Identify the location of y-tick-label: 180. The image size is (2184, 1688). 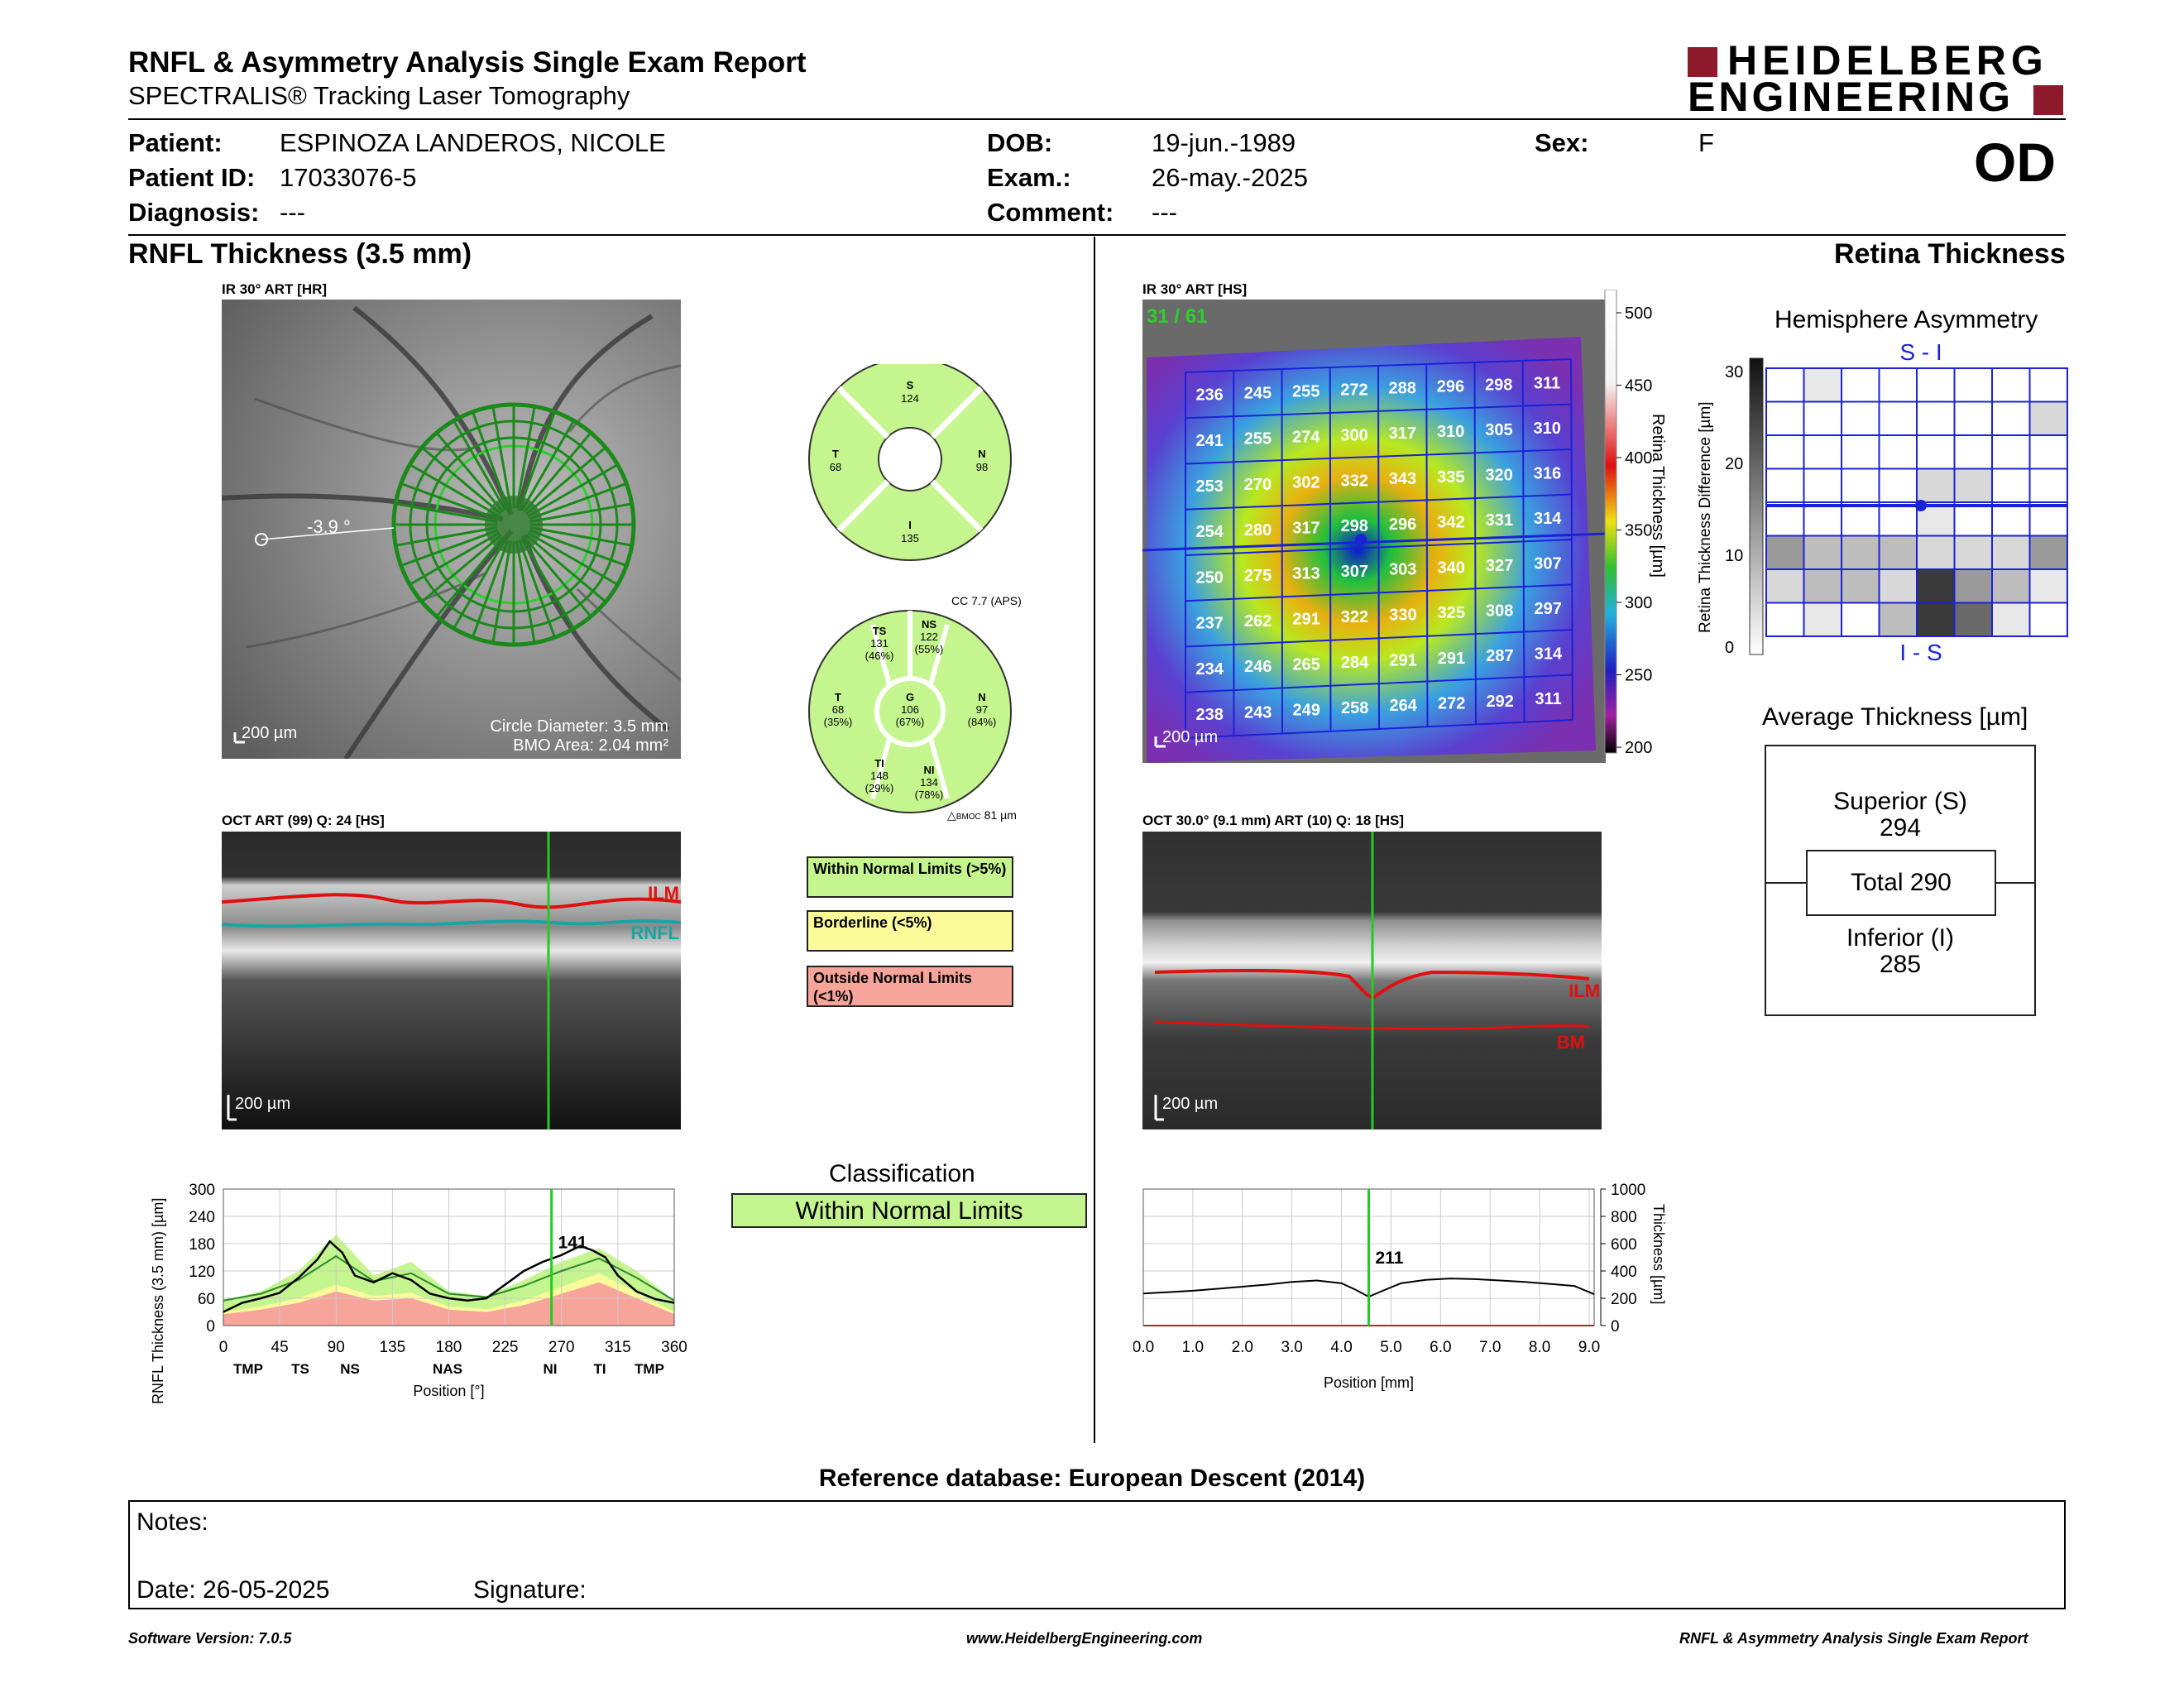
(202, 1245).